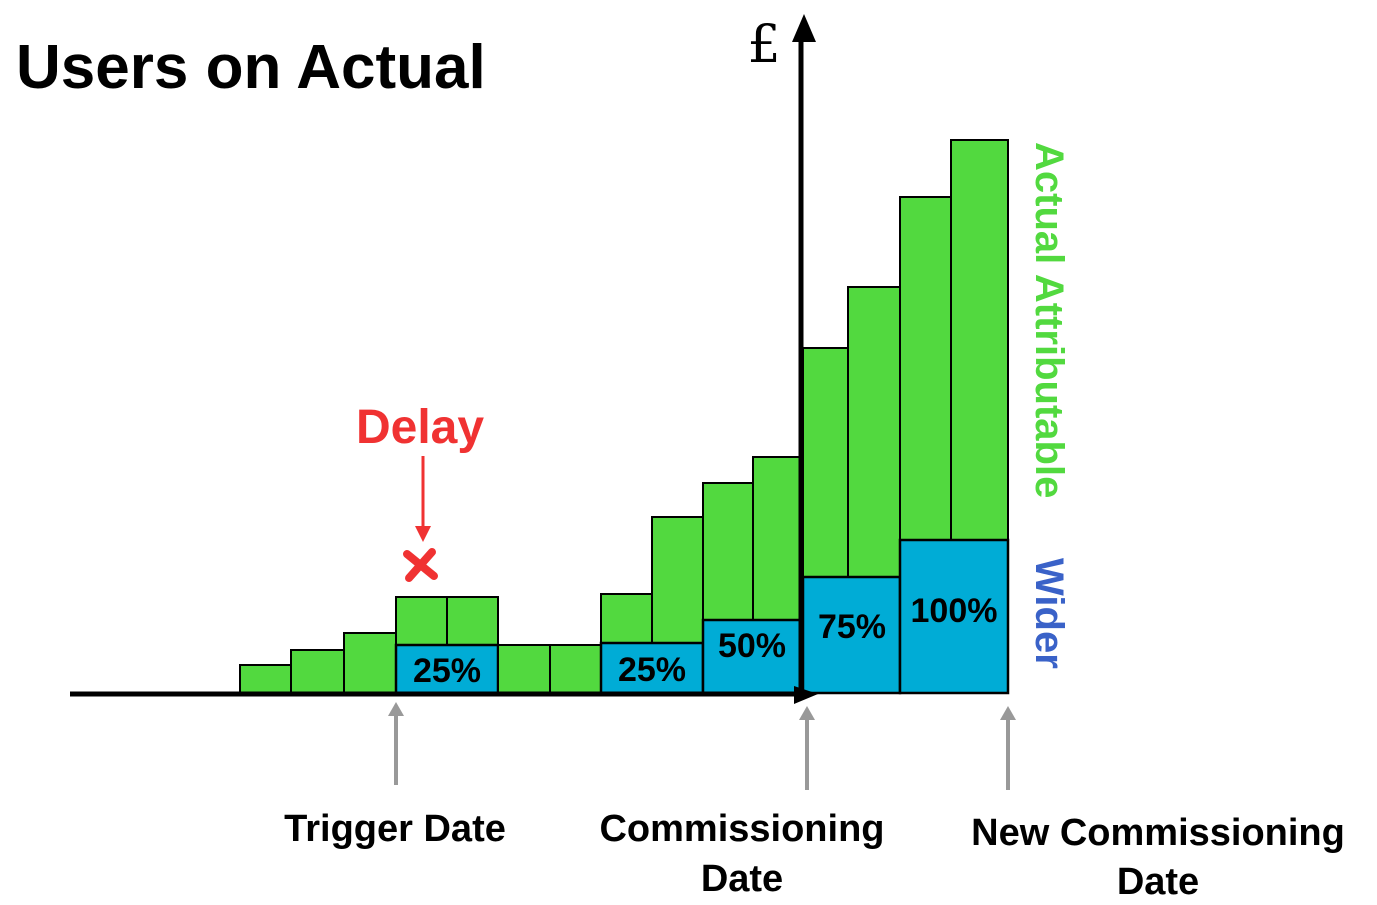 This screenshot has height=905, width=1377. What do you see at coordinates (804, 28) in the screenshot?
I see `y-axis-arrow` at bounding box center [804, 28].